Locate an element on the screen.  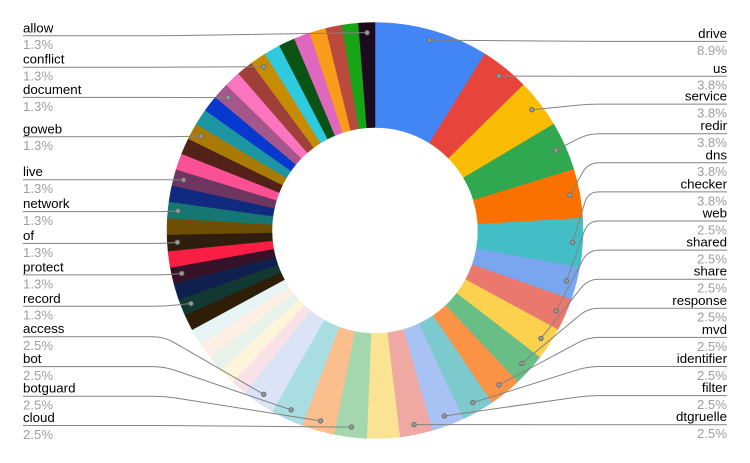
svg-text: 8.9% is located at coordinates (712, 50).